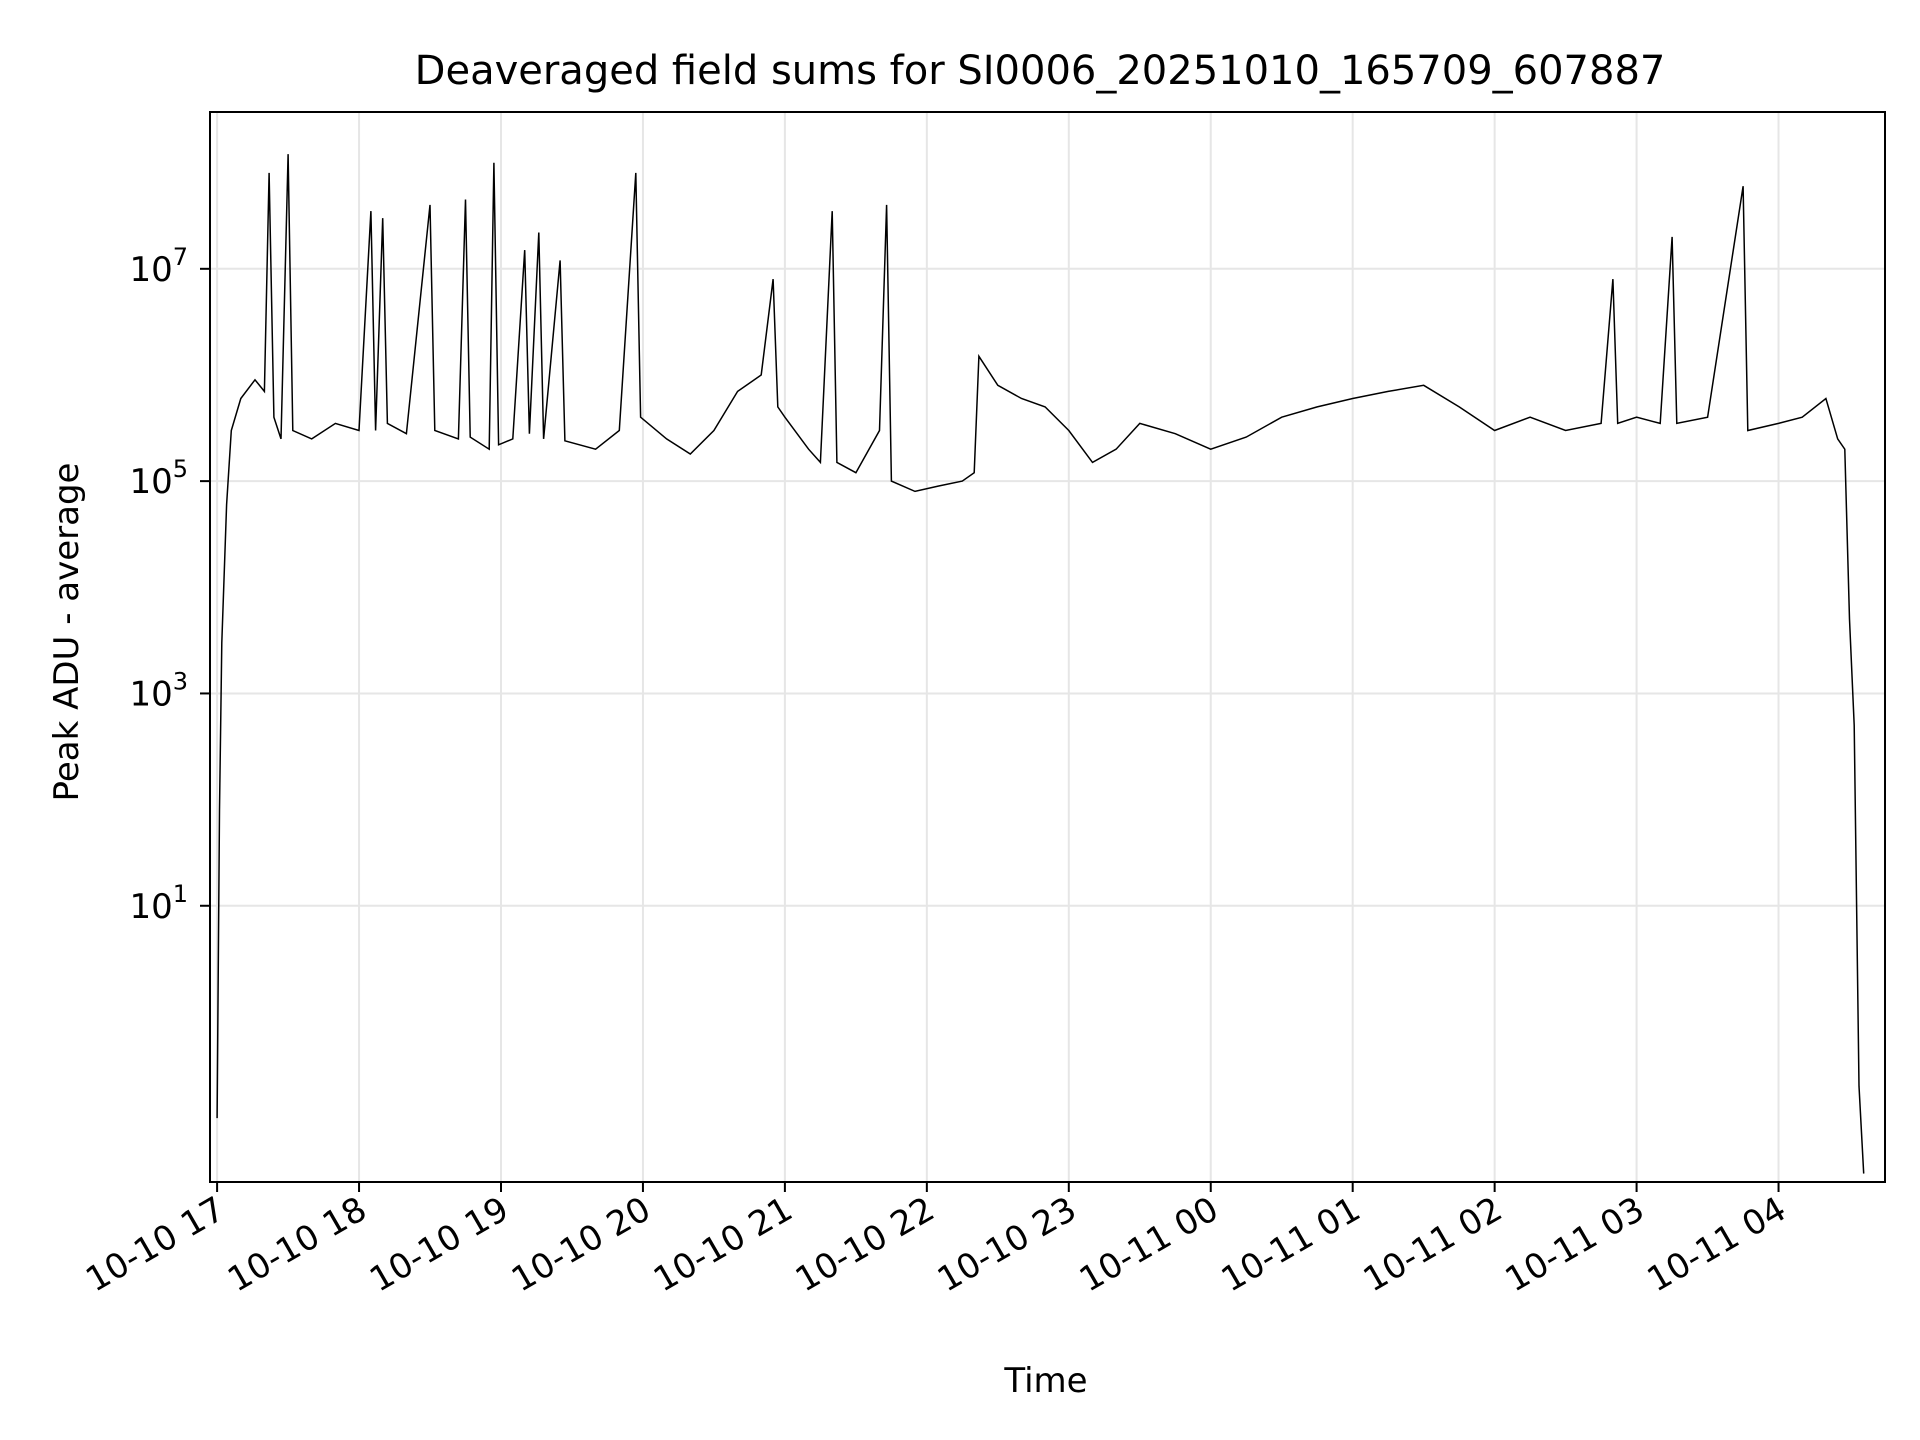 The height and width of the screenshot is (1440, 1920). I want to click on x-axis-label: Time, so click(1045, 1381).